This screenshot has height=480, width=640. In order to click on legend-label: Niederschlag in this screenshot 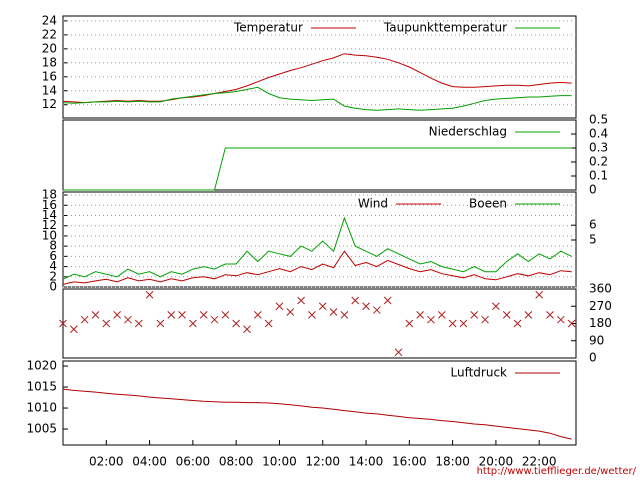, I will do `click(468, 132)`.